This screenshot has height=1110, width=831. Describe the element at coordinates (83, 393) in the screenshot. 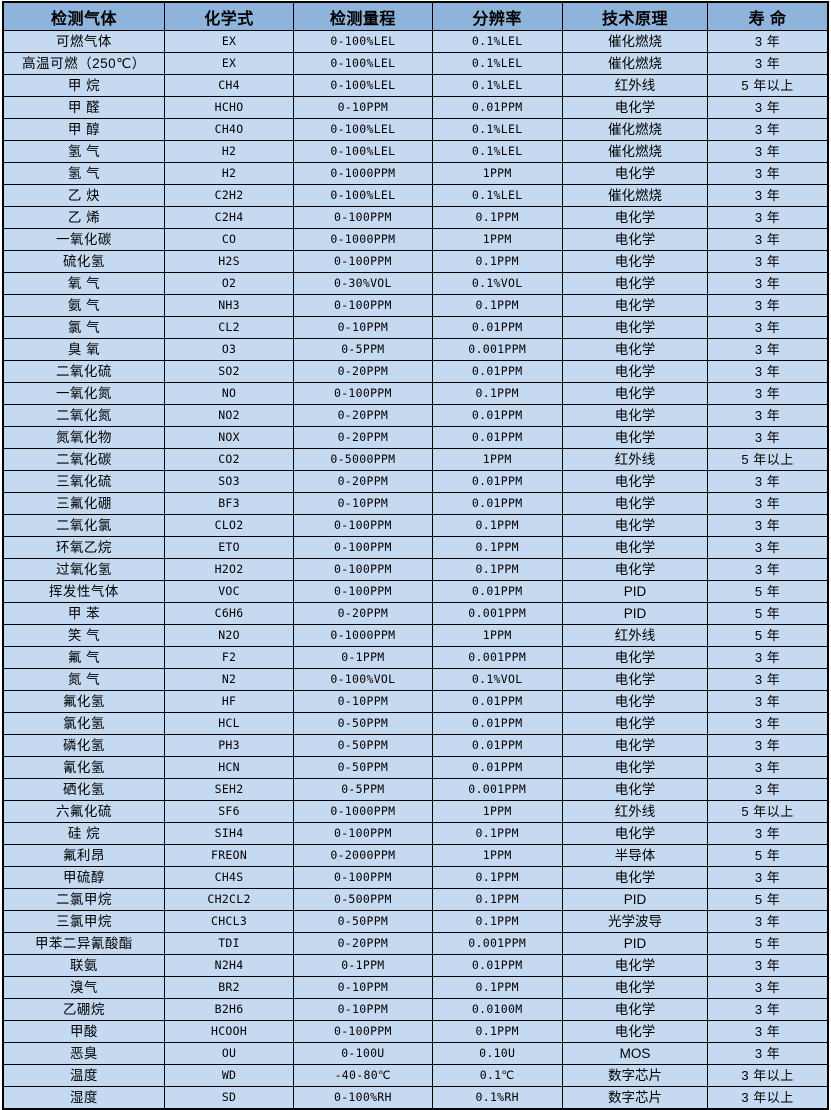

I see `cell-name: 一氧化氮` at that location.